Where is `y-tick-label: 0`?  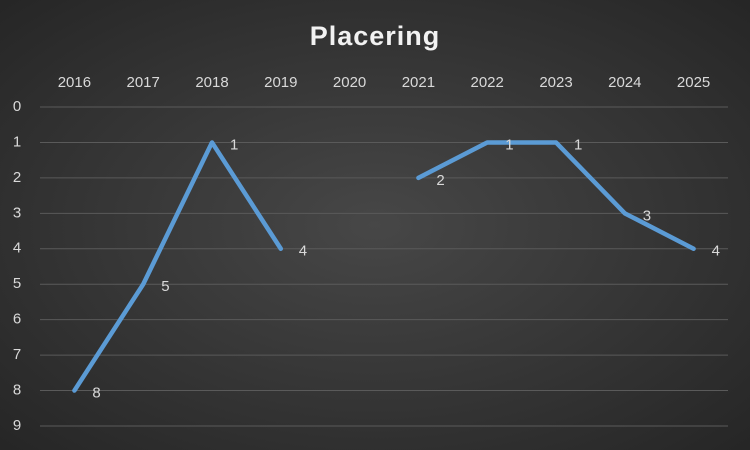
y-tick-label: 0 is located at coordinates (17, 106).